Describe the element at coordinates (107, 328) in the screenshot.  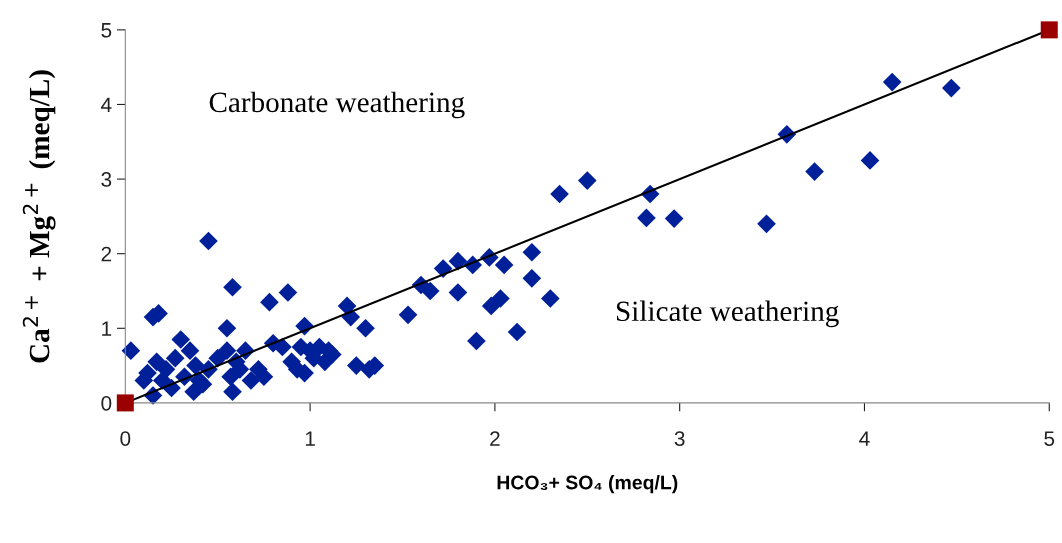
I see `y-tick-label: 1` at that location.